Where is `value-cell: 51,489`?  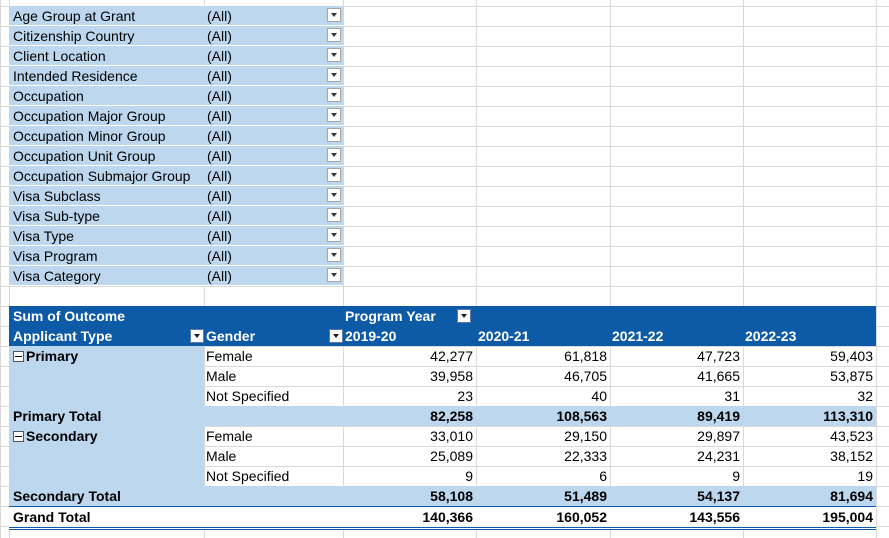
value-cell: 51,489 is located at coordinates (585, 496).